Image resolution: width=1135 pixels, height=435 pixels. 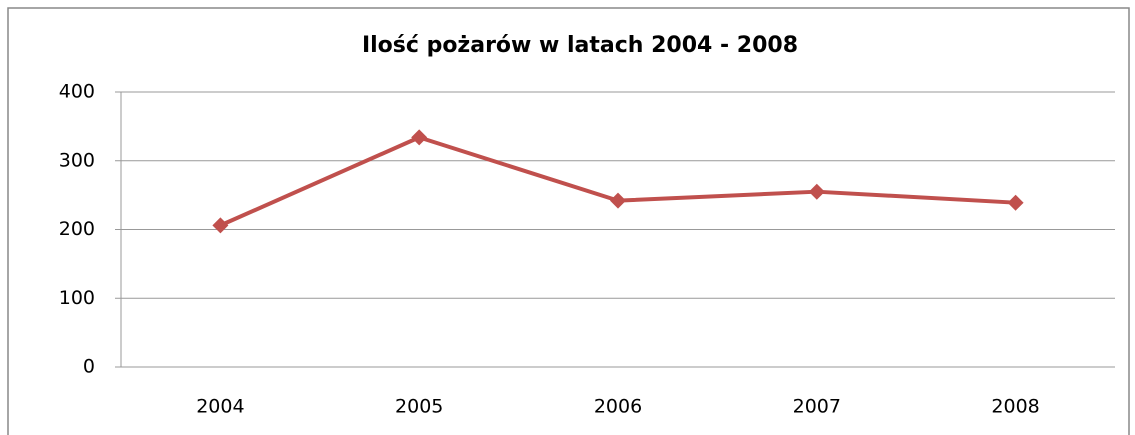 What do you see at coordinates (220, 407) in the screenshot?
I see `x-tick-label: 2004` at bounding box center [220, 407].